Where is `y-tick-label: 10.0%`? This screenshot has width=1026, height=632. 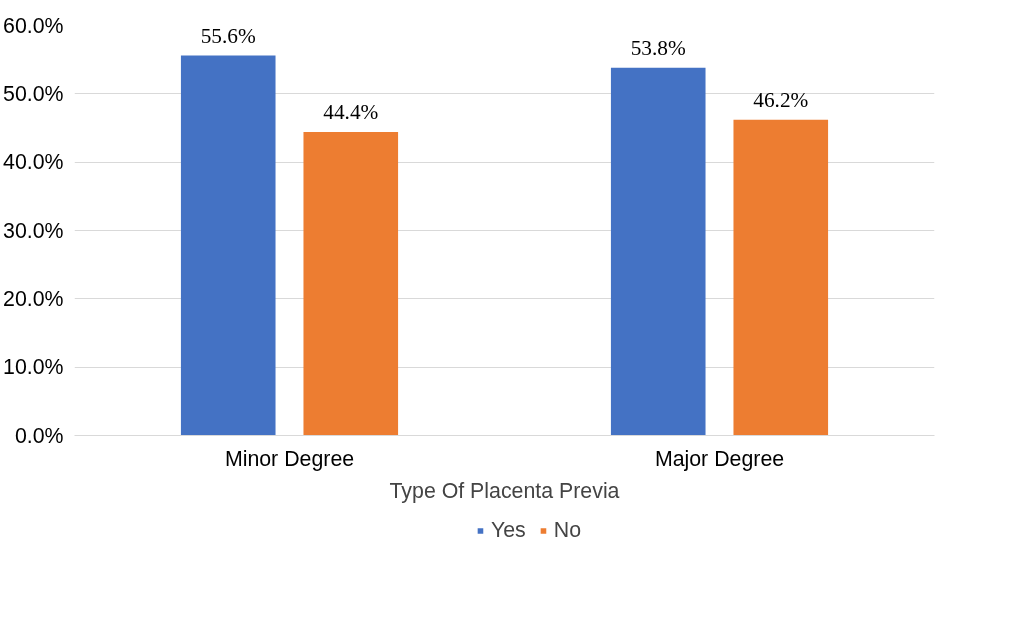
y-tick-label: 10.0% is located at coordinates (33, 367).